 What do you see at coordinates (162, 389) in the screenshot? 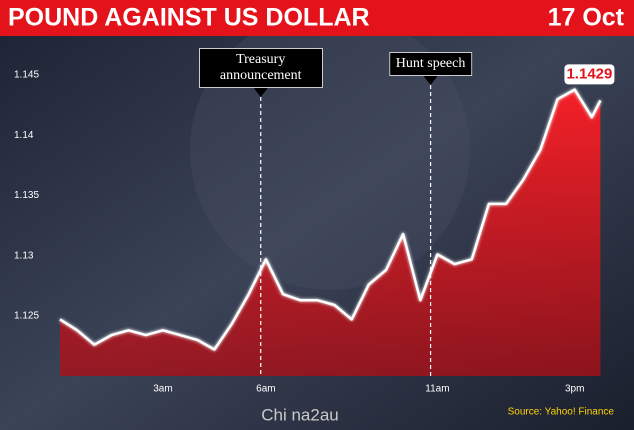
I see `x-tick-label: 3am` at bounding box center [162, 389].